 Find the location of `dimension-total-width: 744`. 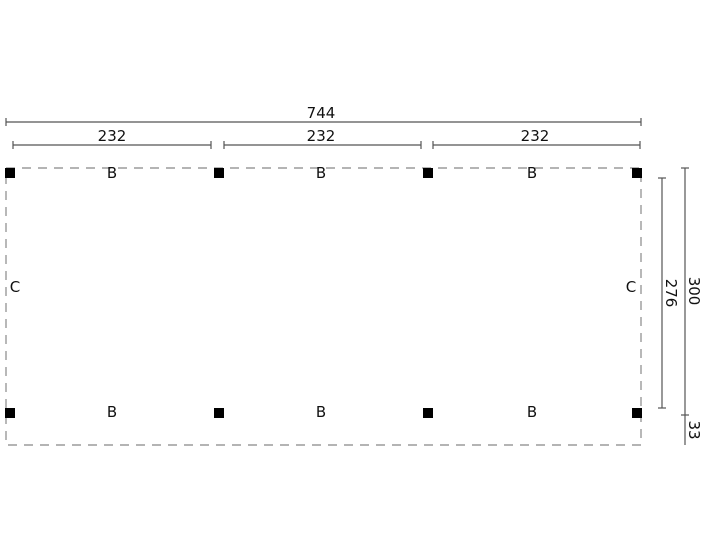

dimension-total-width: 744 is located at coordinates (323, 115).